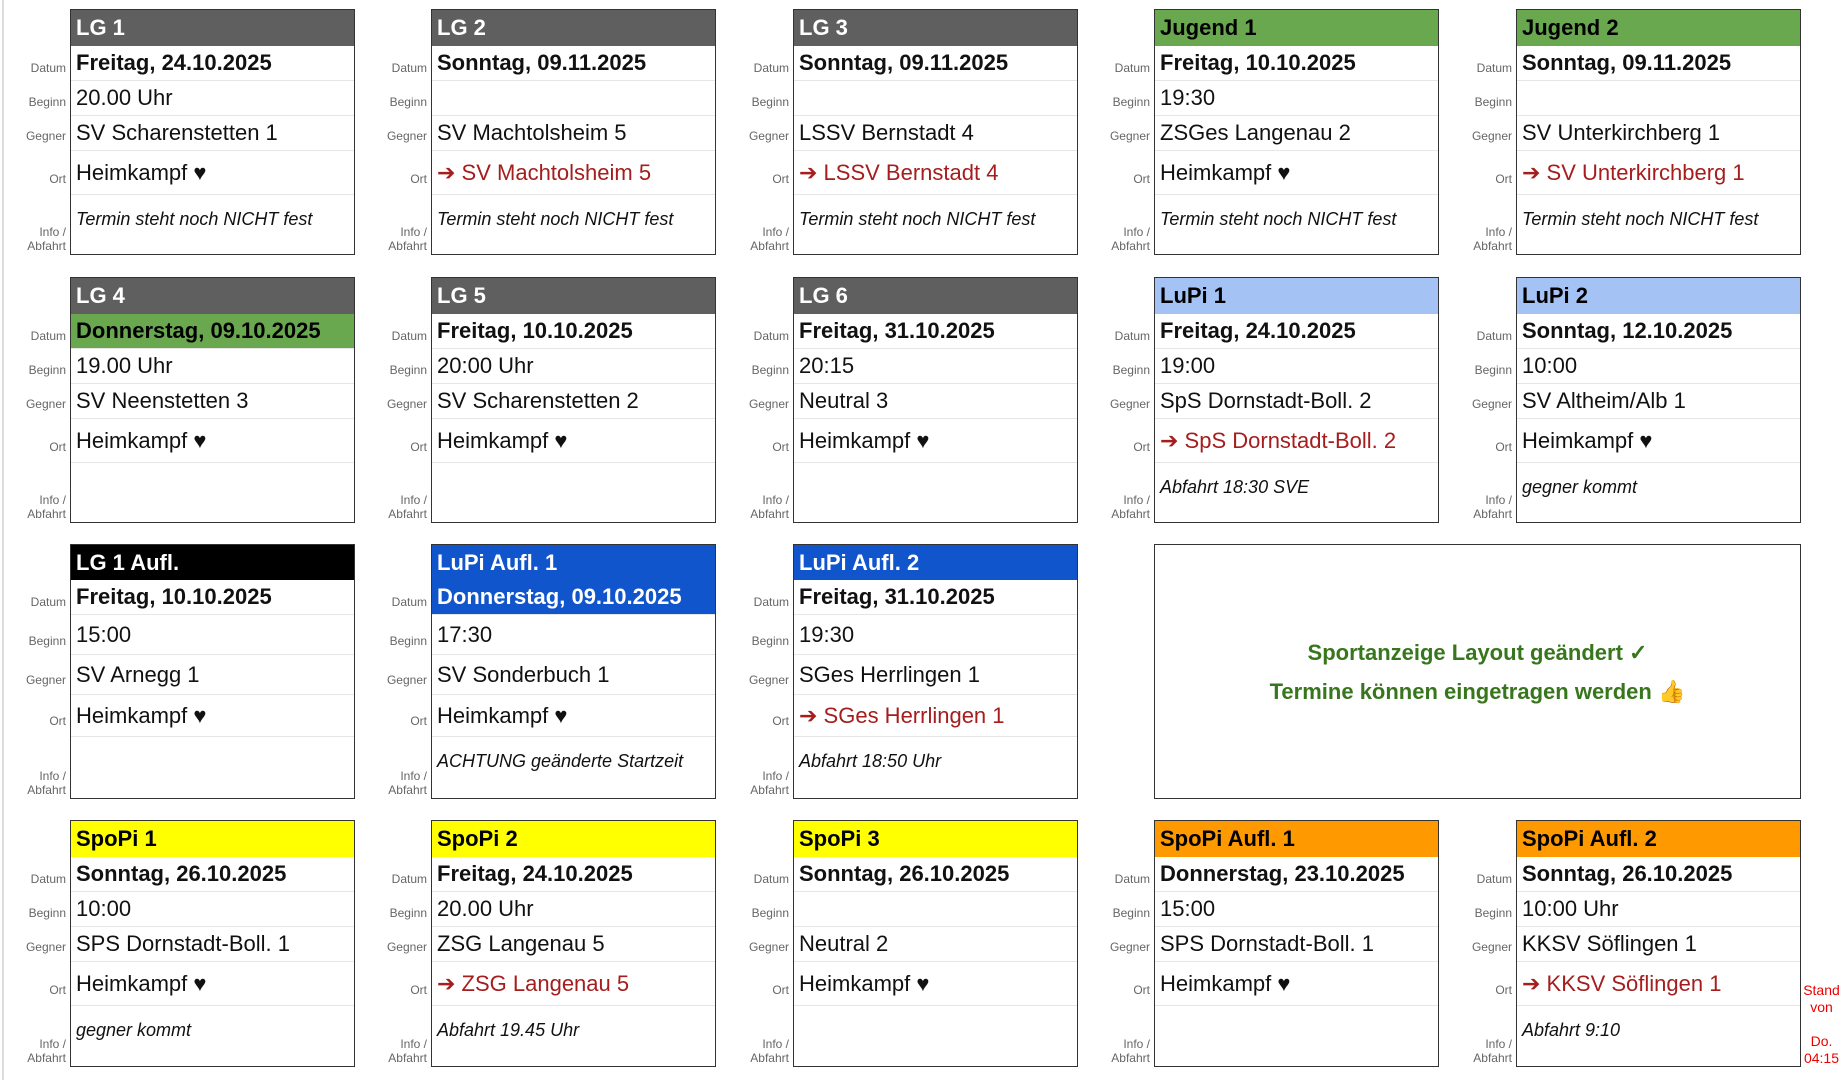 Image resolution: width=1843 pixels, height=1080 pixels. Describe the element at coordinates (935, 296) in the screenshot. I see `team-title: LG 6` at that location.